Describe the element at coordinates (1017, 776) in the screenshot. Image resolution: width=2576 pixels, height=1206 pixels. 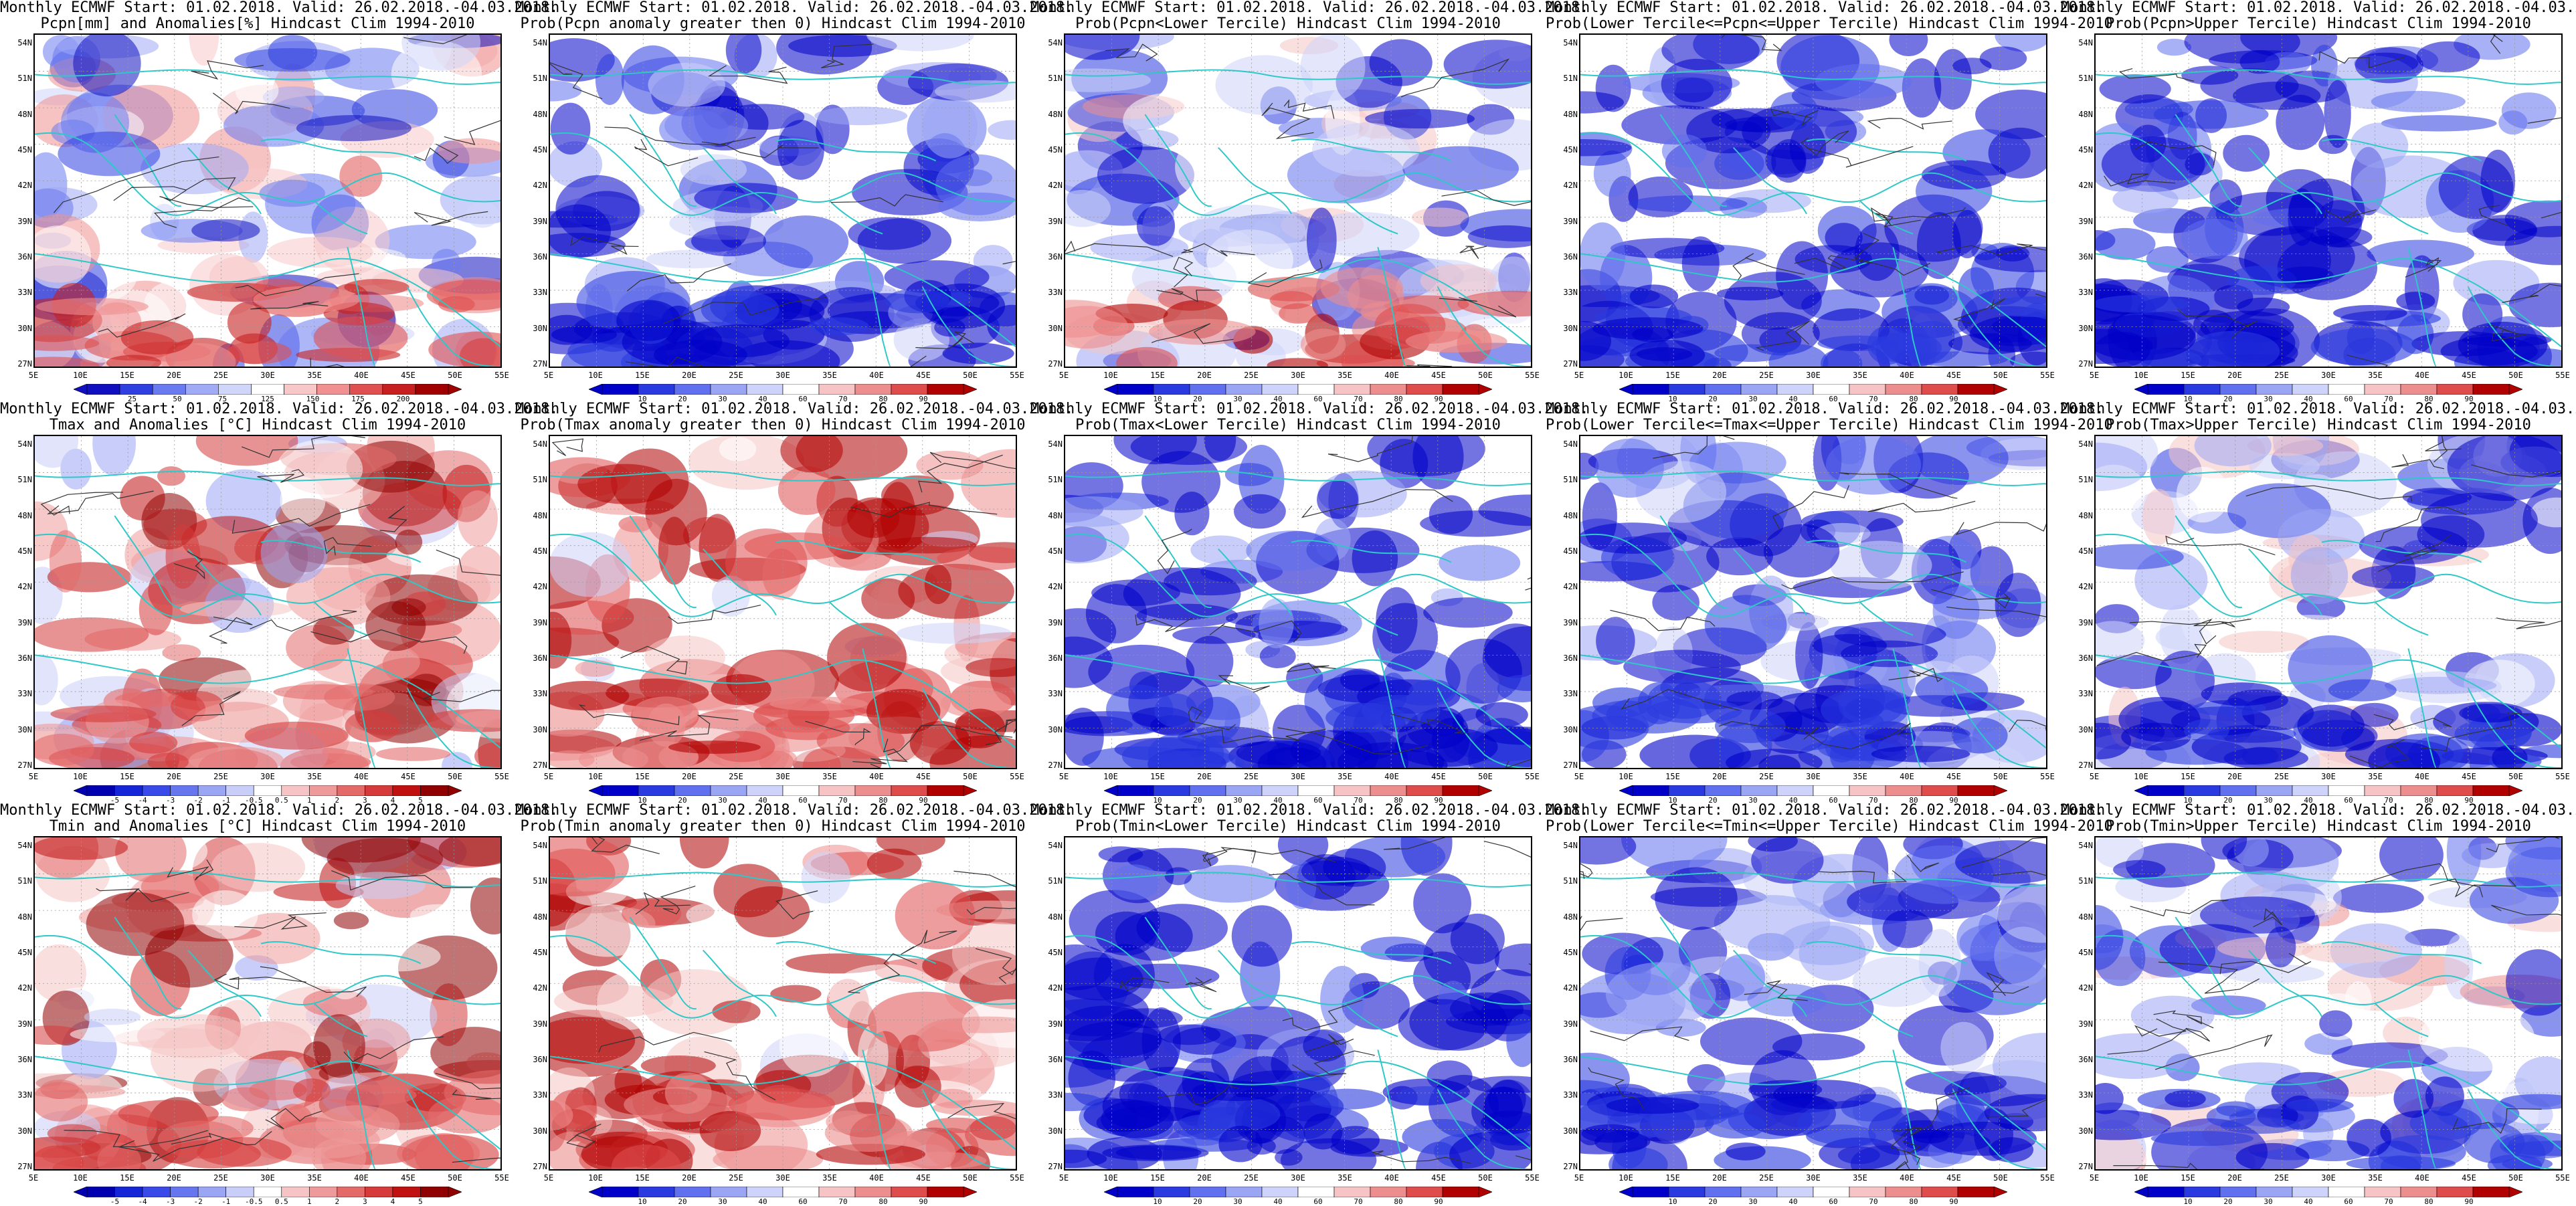
I see `lon-tick-label: 55E` at that location.